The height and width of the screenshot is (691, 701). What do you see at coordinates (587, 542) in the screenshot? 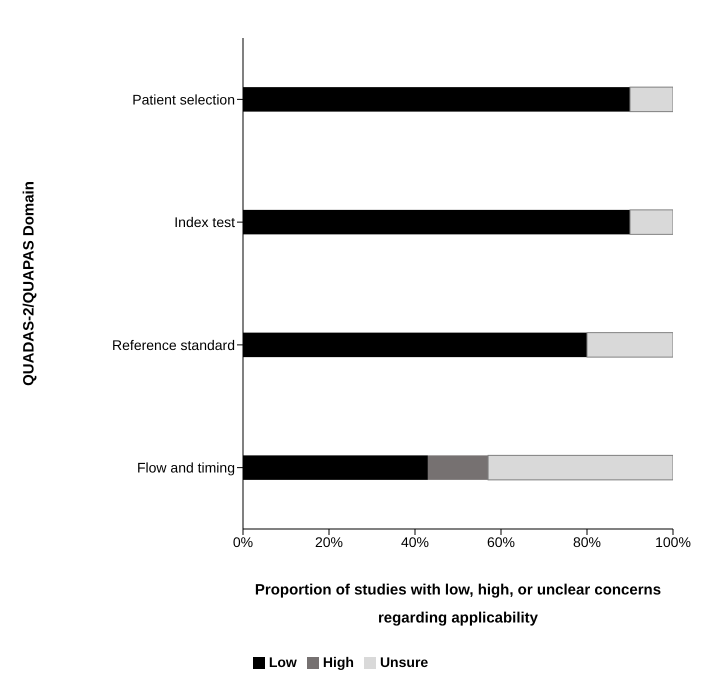
I see `x-tick-label: 80%` at bounding box center [587, 542].